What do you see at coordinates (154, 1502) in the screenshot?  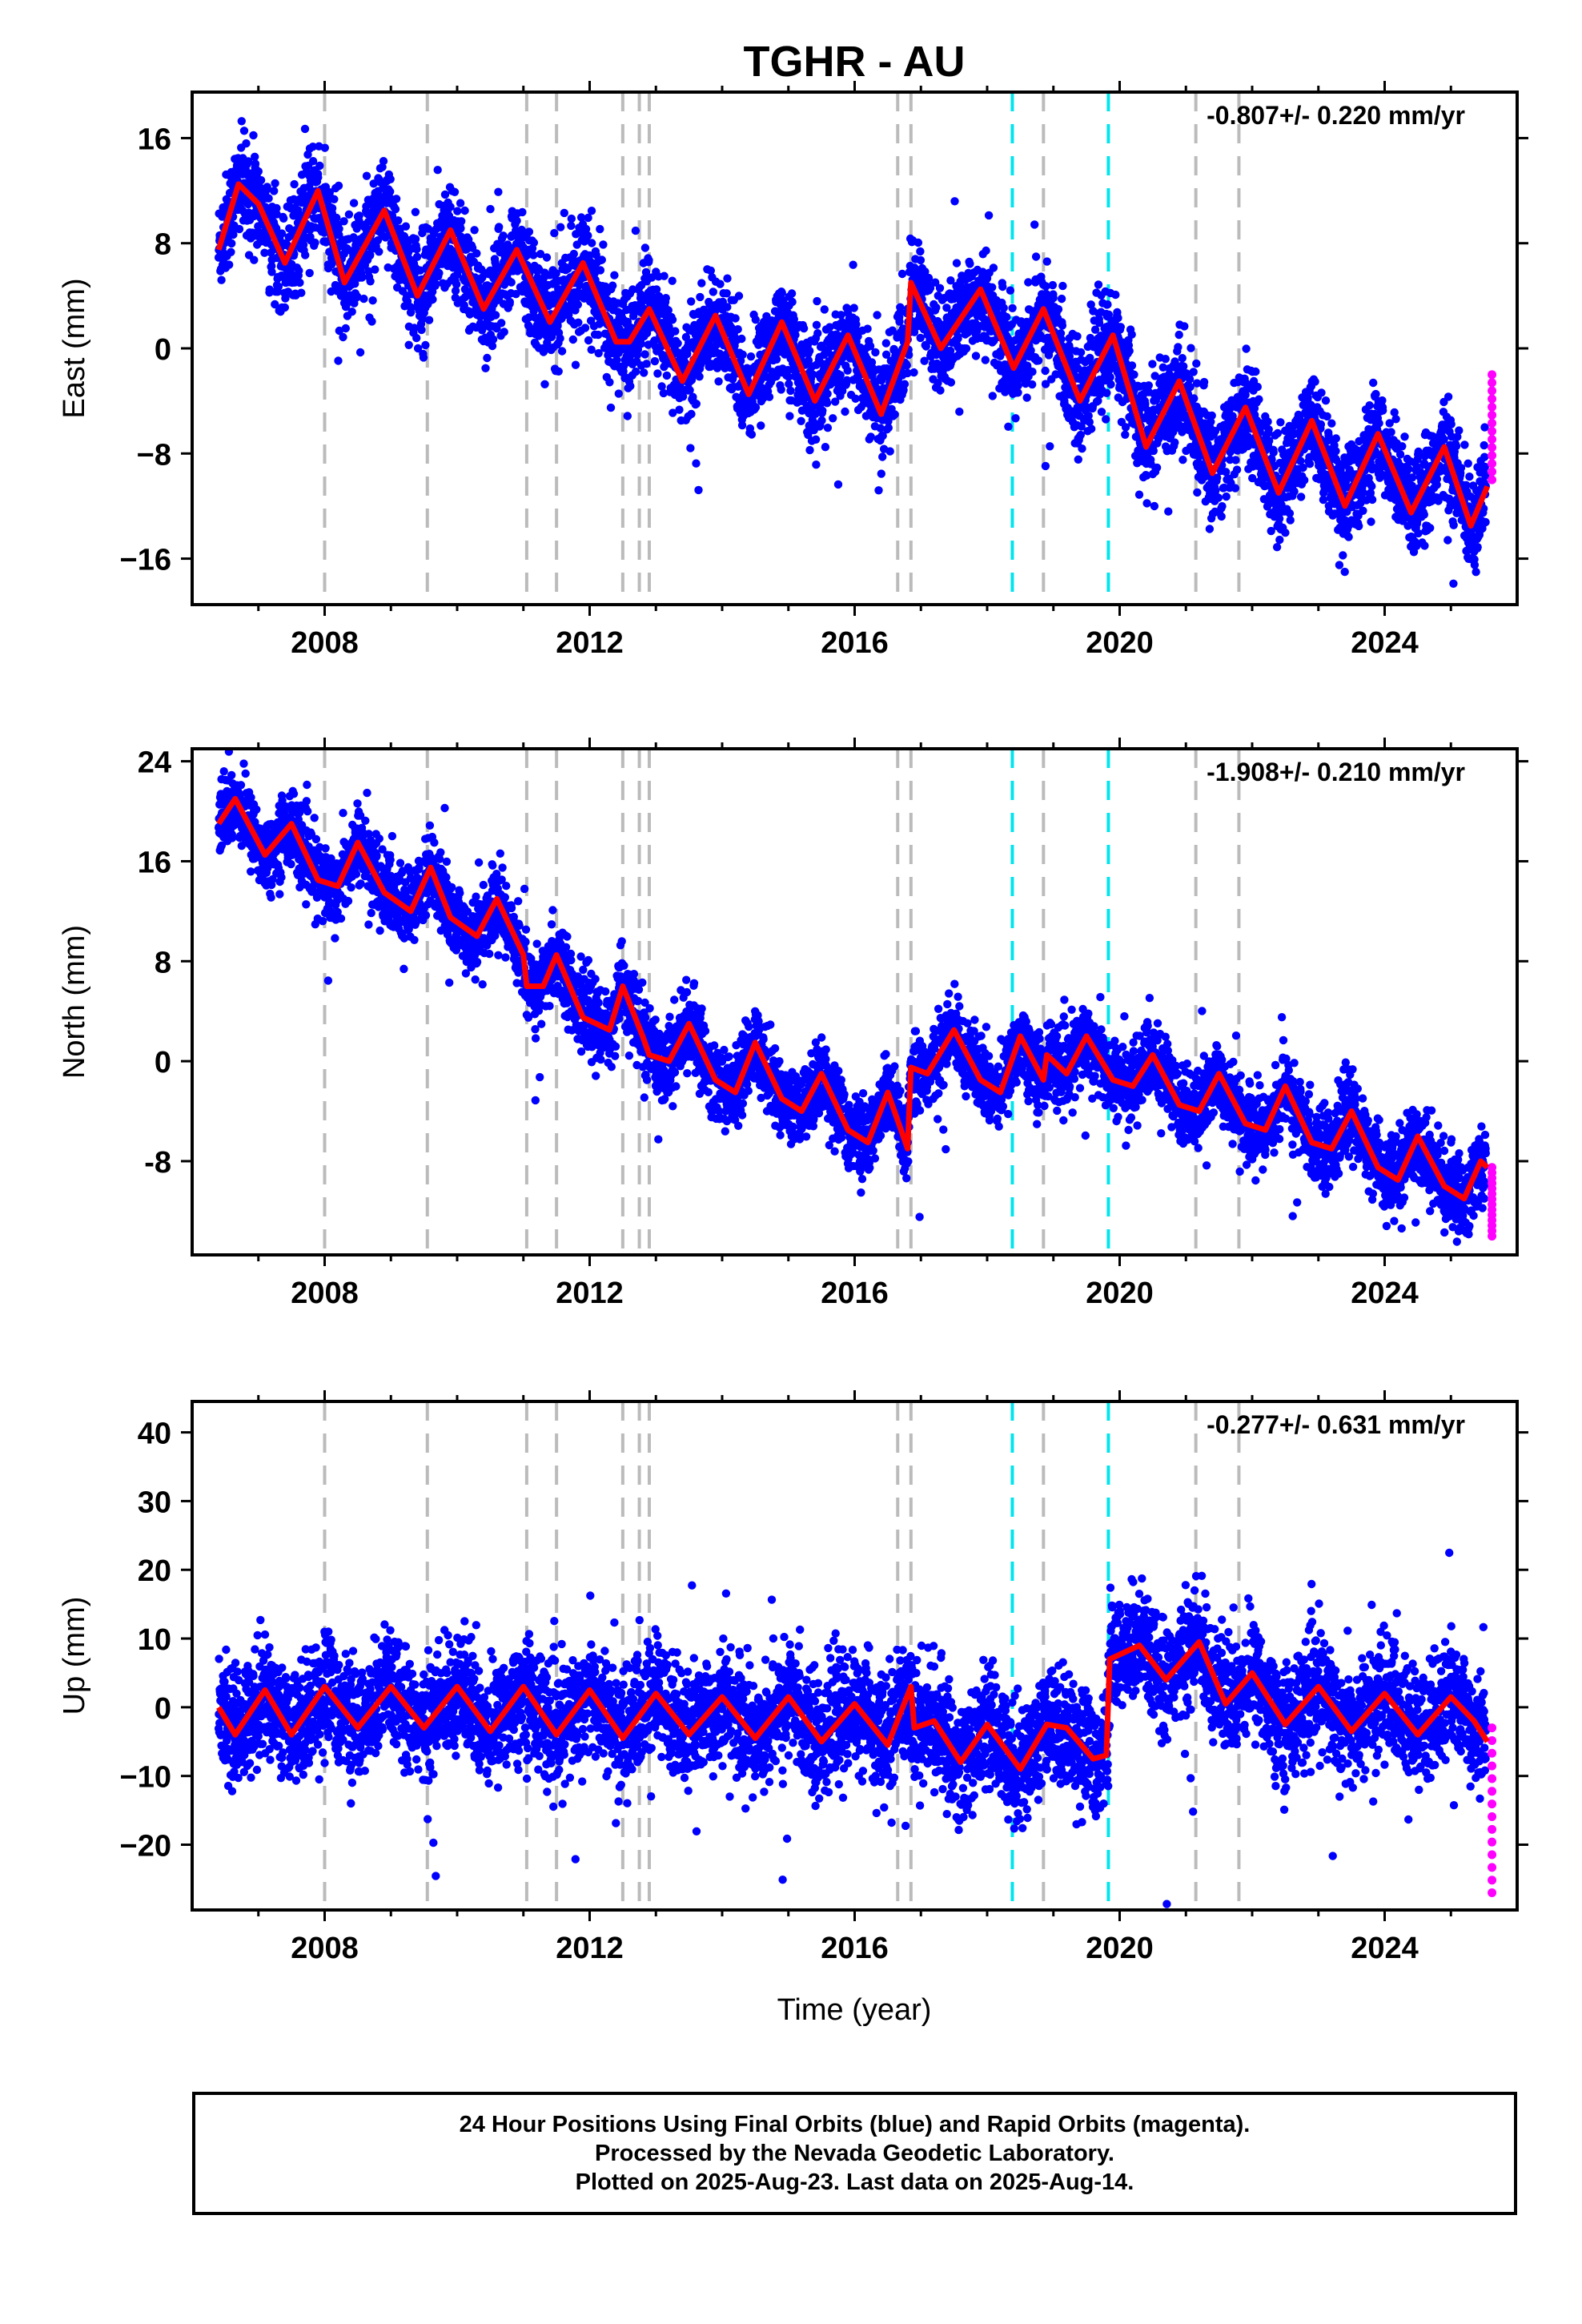 I see `y-tick-label: 30` at bounding box center [154, 1502].